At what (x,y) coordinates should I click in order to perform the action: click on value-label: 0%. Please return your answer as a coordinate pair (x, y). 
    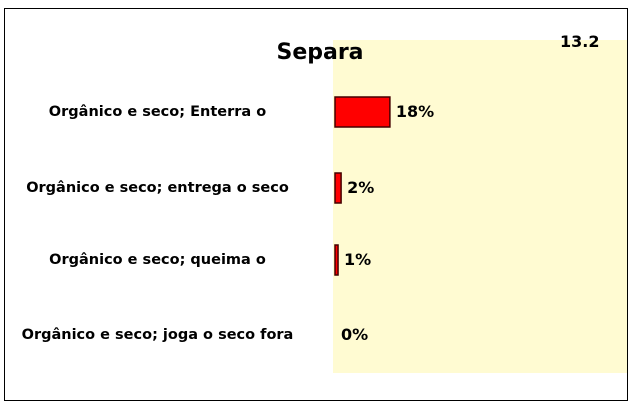
    Looking at the image, I should click on (355, 334).